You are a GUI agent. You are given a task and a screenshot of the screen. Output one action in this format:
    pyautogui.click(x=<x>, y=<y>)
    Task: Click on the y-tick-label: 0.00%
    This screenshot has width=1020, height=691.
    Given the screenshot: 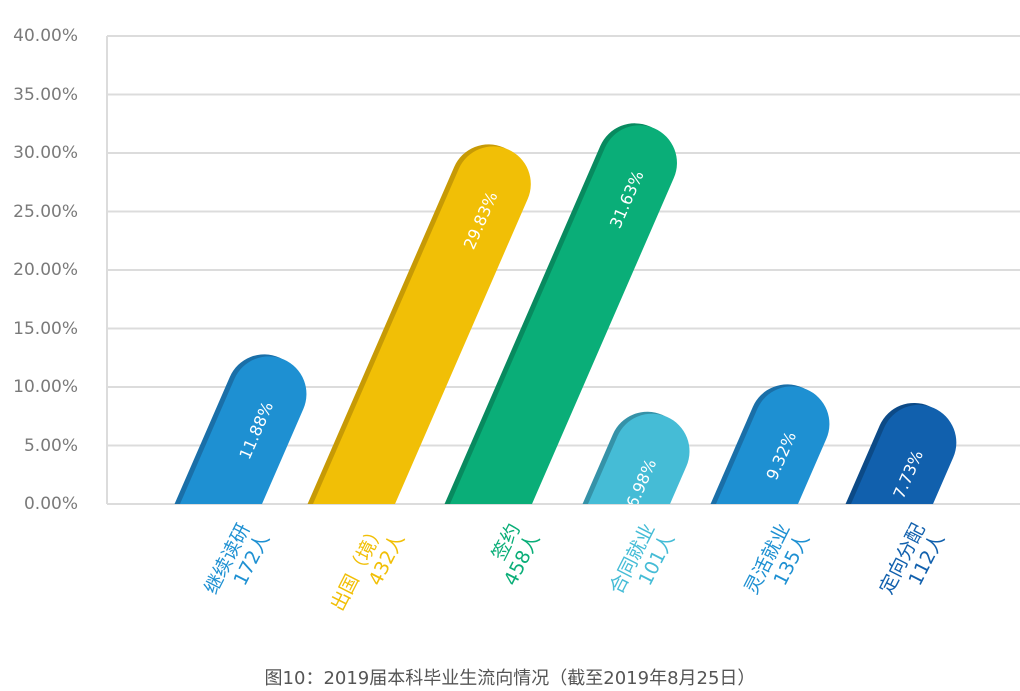 What is the action you would take?
    pyautogui.click(x=50, y=504)
    